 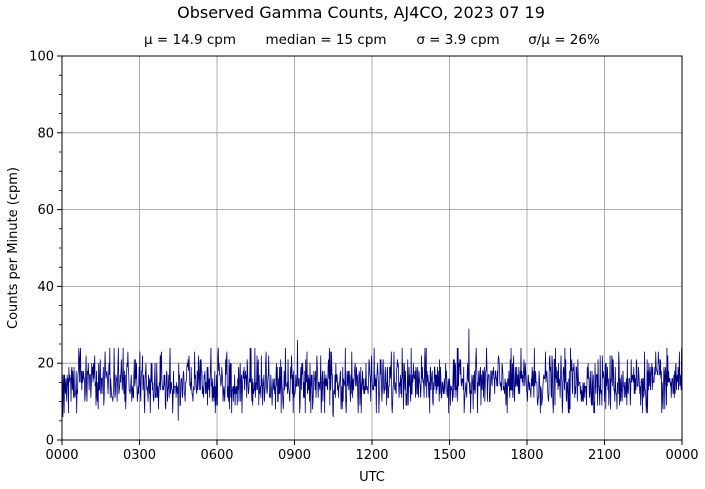 I want to click on subtitle-sigma: σ = 3.9 cpm, so click(x=457, y=40).